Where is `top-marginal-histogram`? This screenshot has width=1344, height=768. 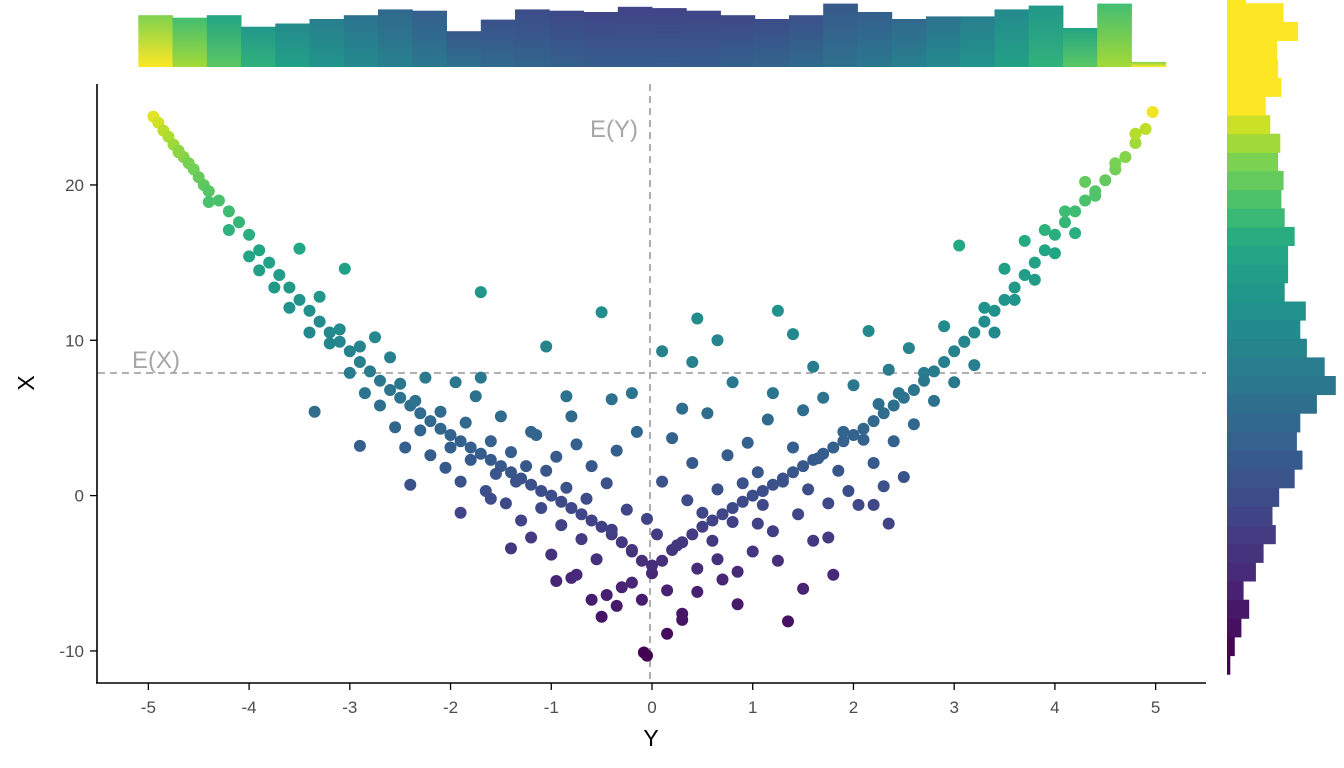
top-marginal-histogram is located at coordinates (652, 35).